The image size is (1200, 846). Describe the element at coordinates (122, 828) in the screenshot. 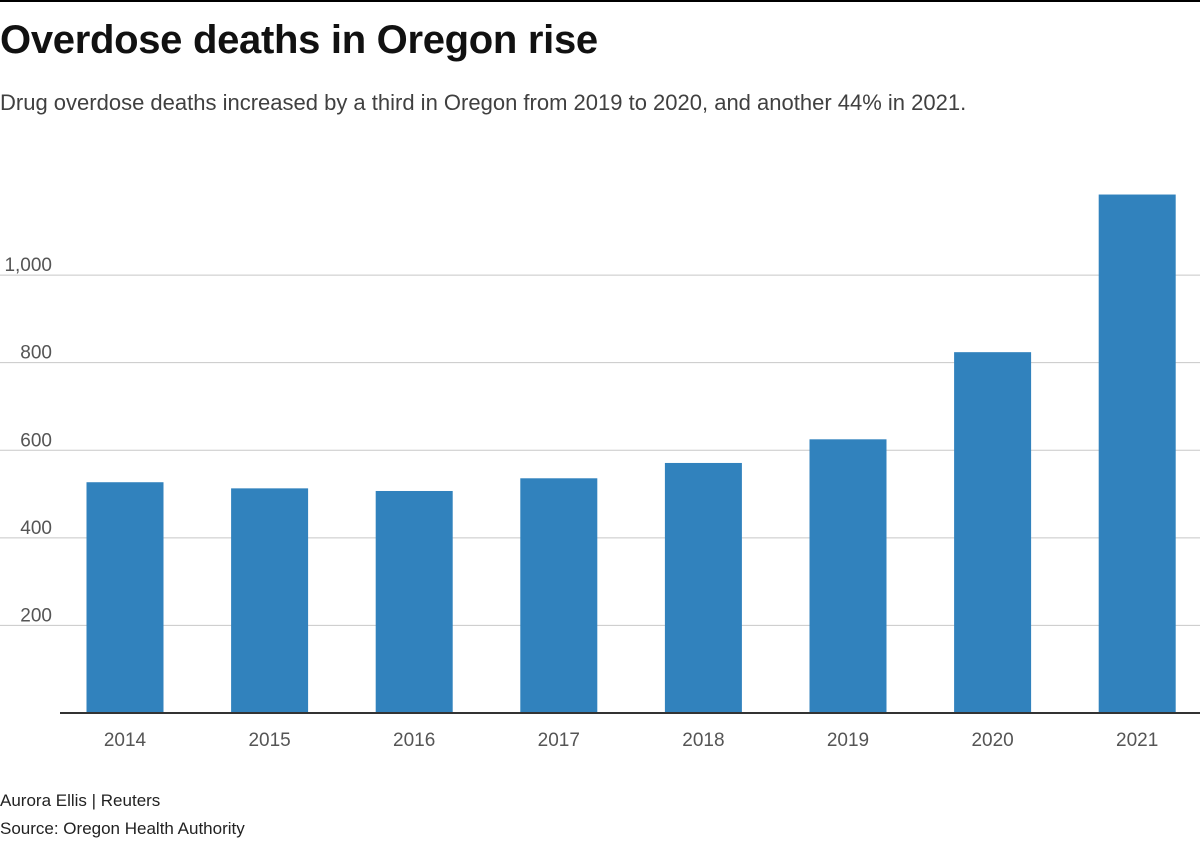

I see `source-line: Source: Oregon Health Authority` at that location.